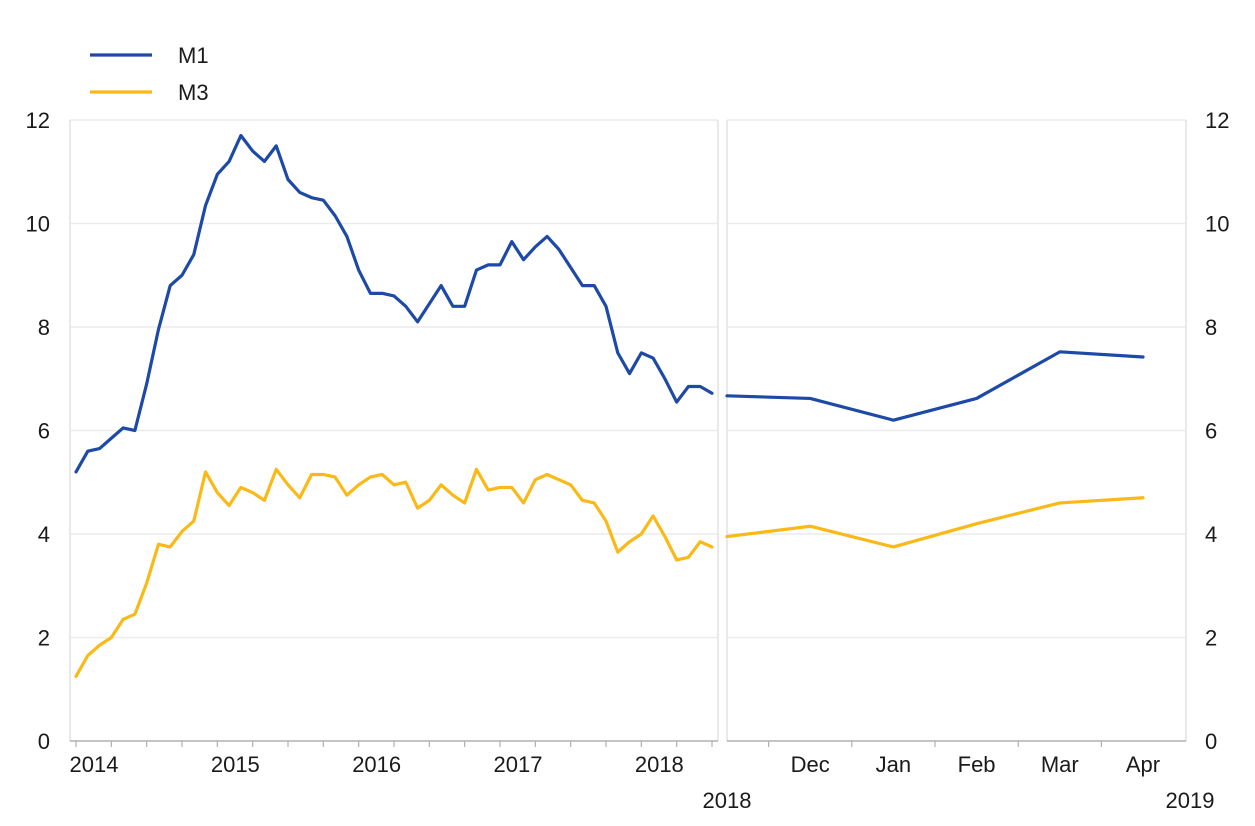 This screenshot has height=826, width=1255. I want to click on legend-label-m3: M3, so click(193, 92).